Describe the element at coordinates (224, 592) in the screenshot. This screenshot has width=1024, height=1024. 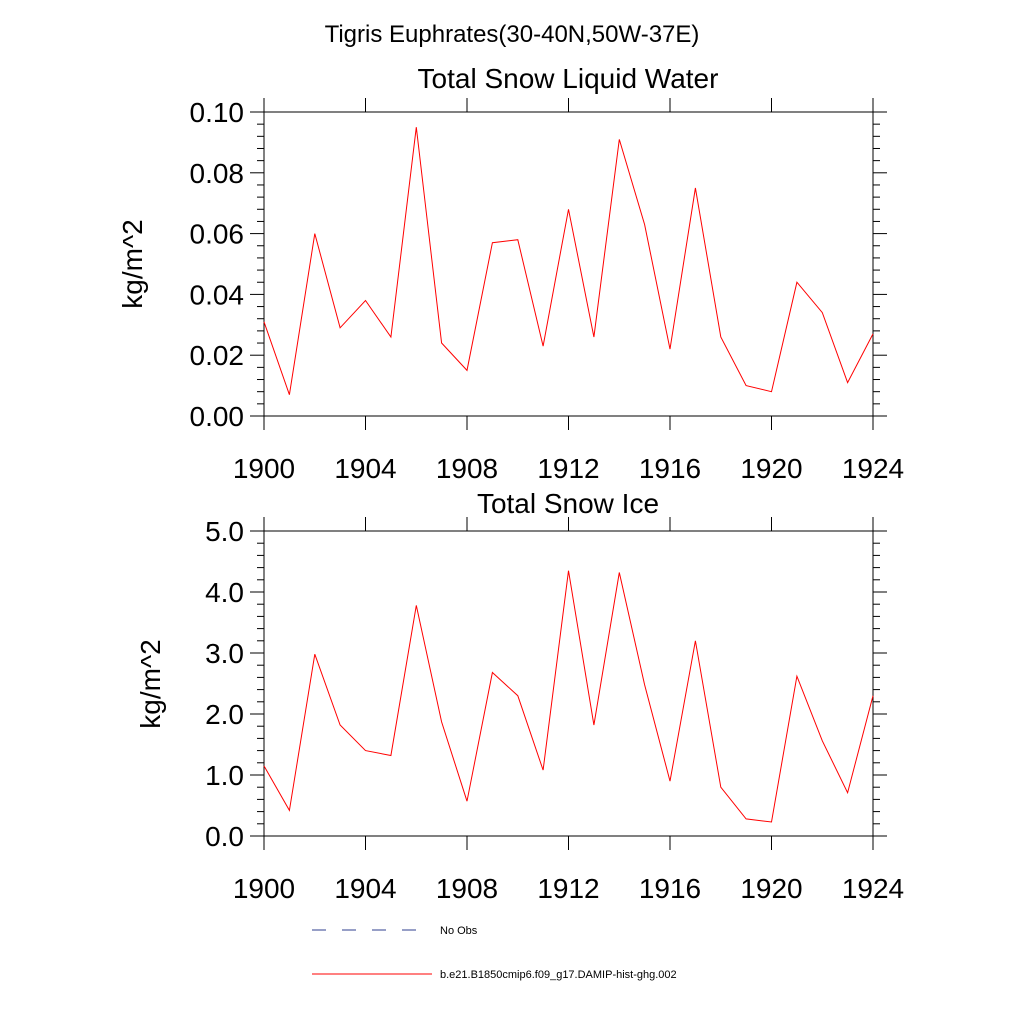
I see `y-tick-label: 4.0` at that location.